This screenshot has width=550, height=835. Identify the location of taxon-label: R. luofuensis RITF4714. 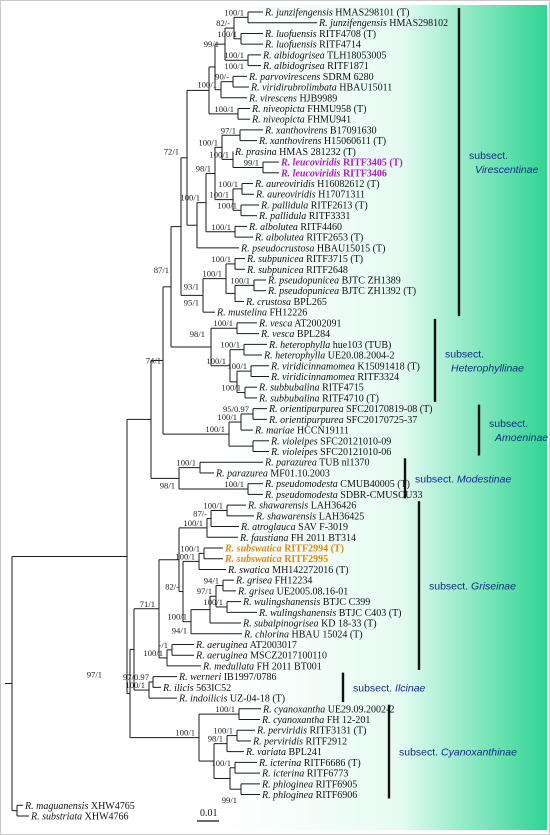
(312, 45).